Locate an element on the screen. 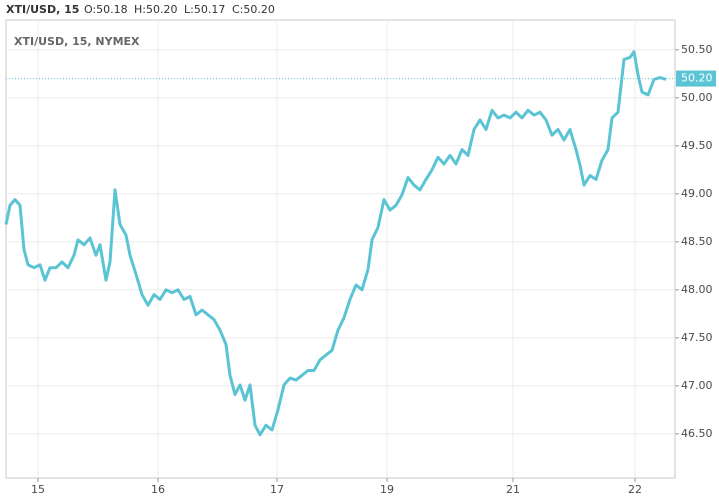 The width and height of the screenshot is (719, 503). y-tick-label: 48.00 is located at coordinates (697, 289).